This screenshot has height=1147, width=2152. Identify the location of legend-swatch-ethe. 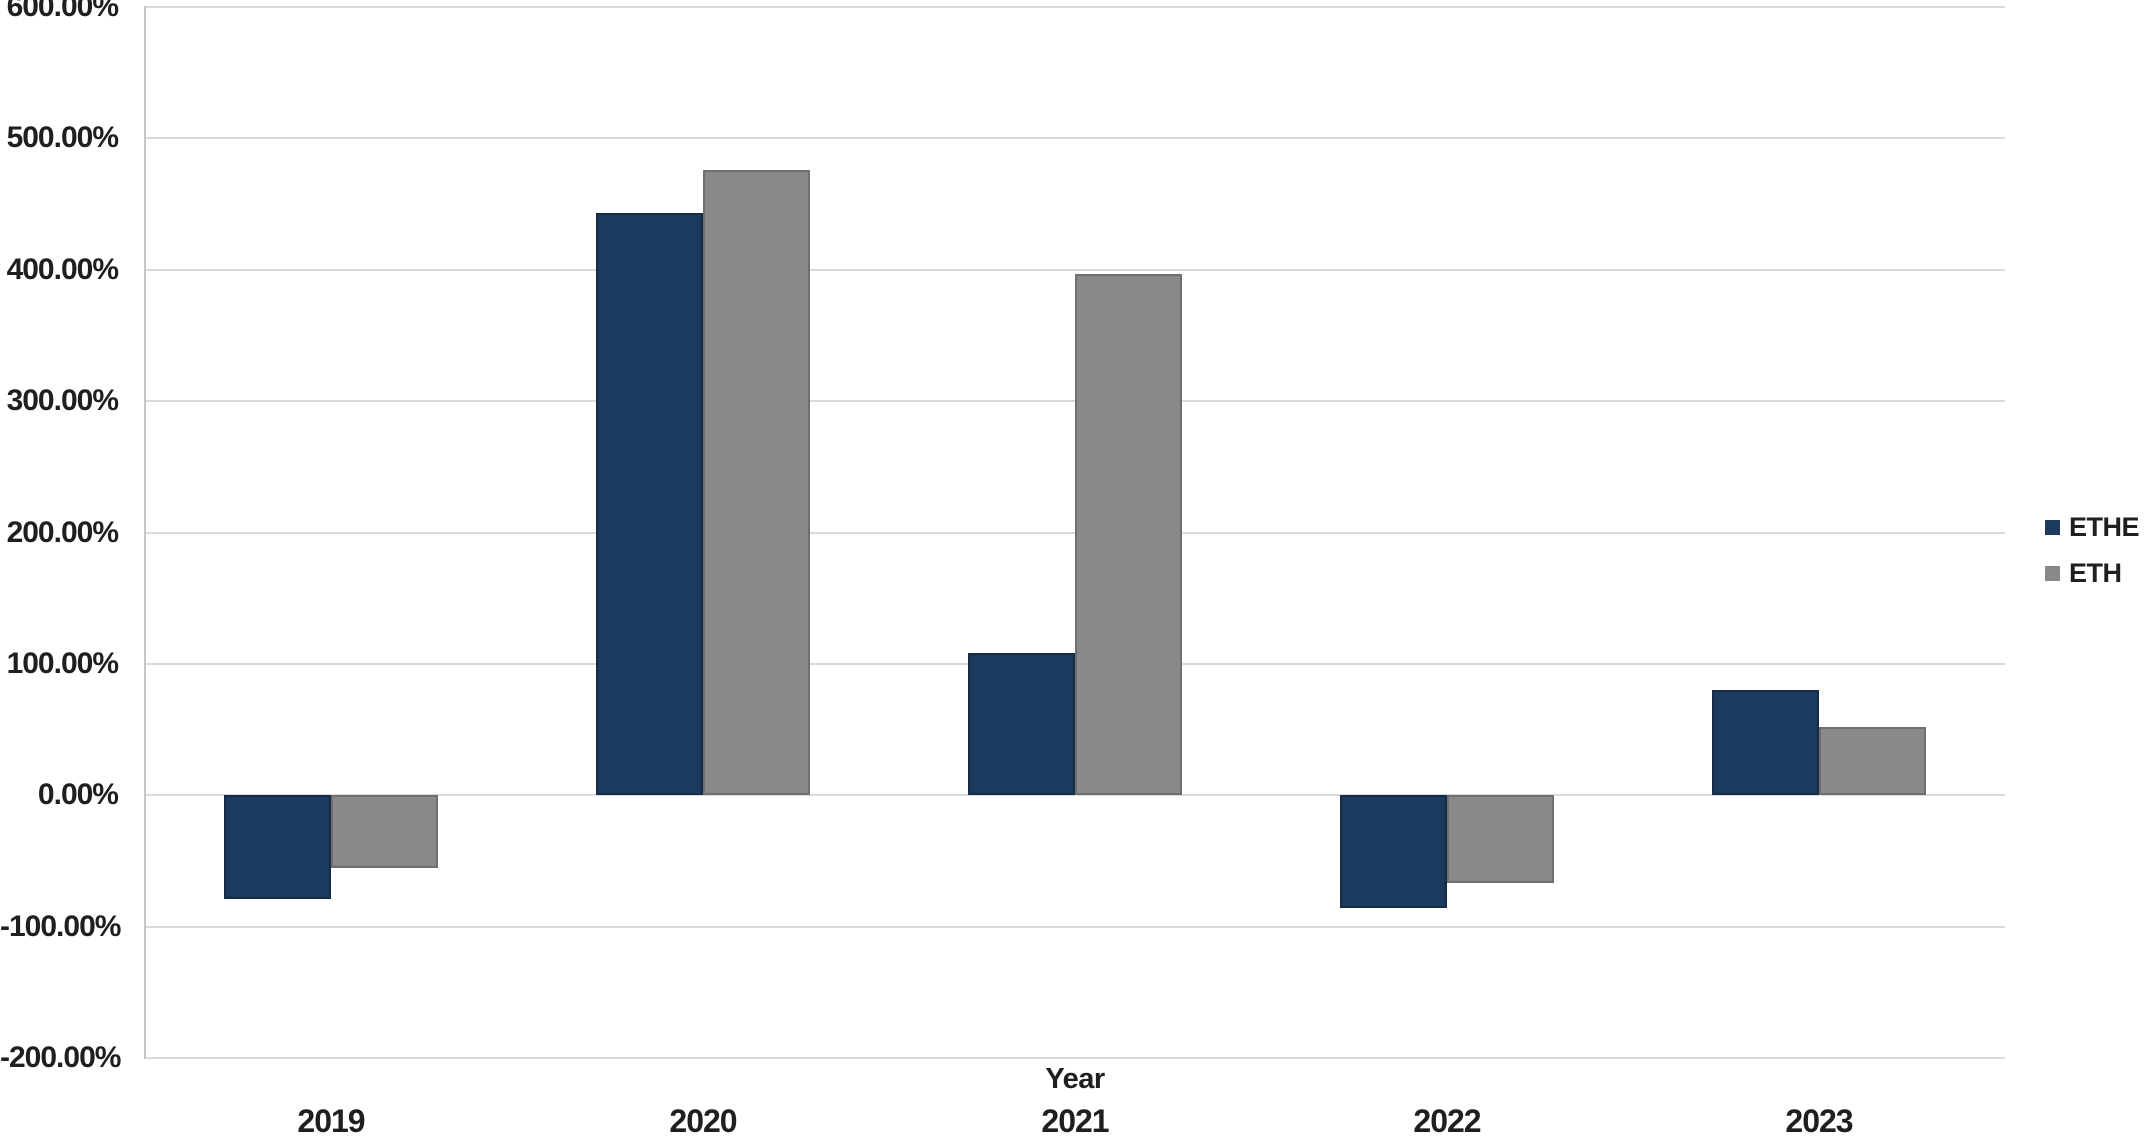
(2052, 527).